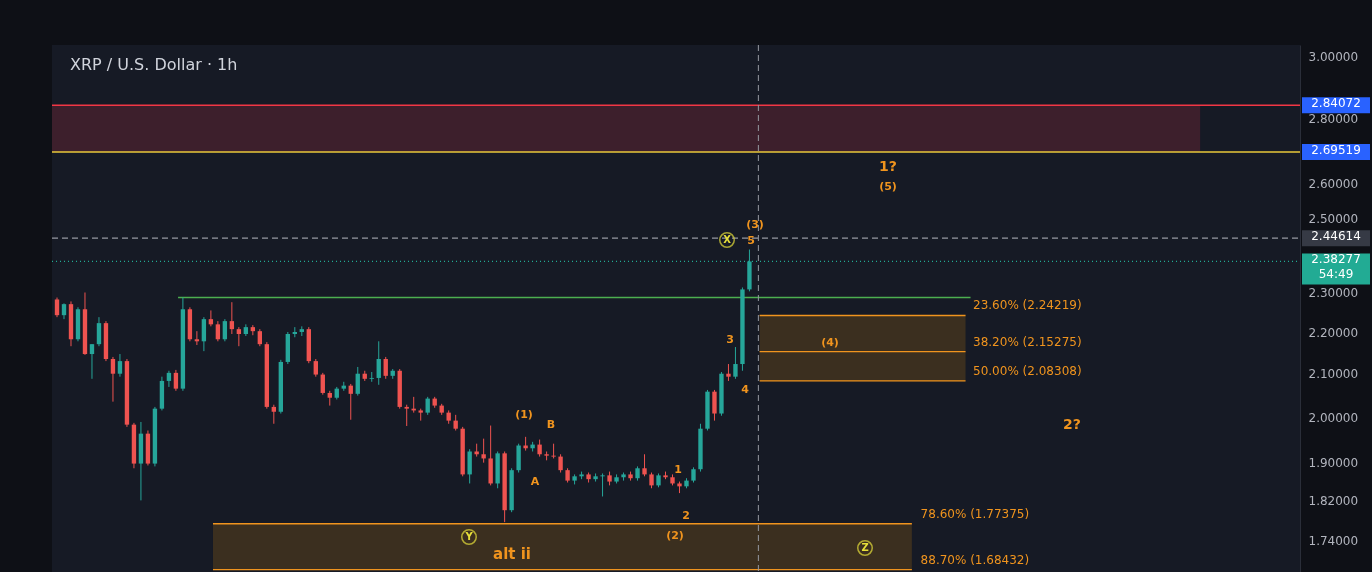  What do you see at coordinates (524, 414) in the screenshot?
I see `annotation: (1)` at bounding box center [524, 414].